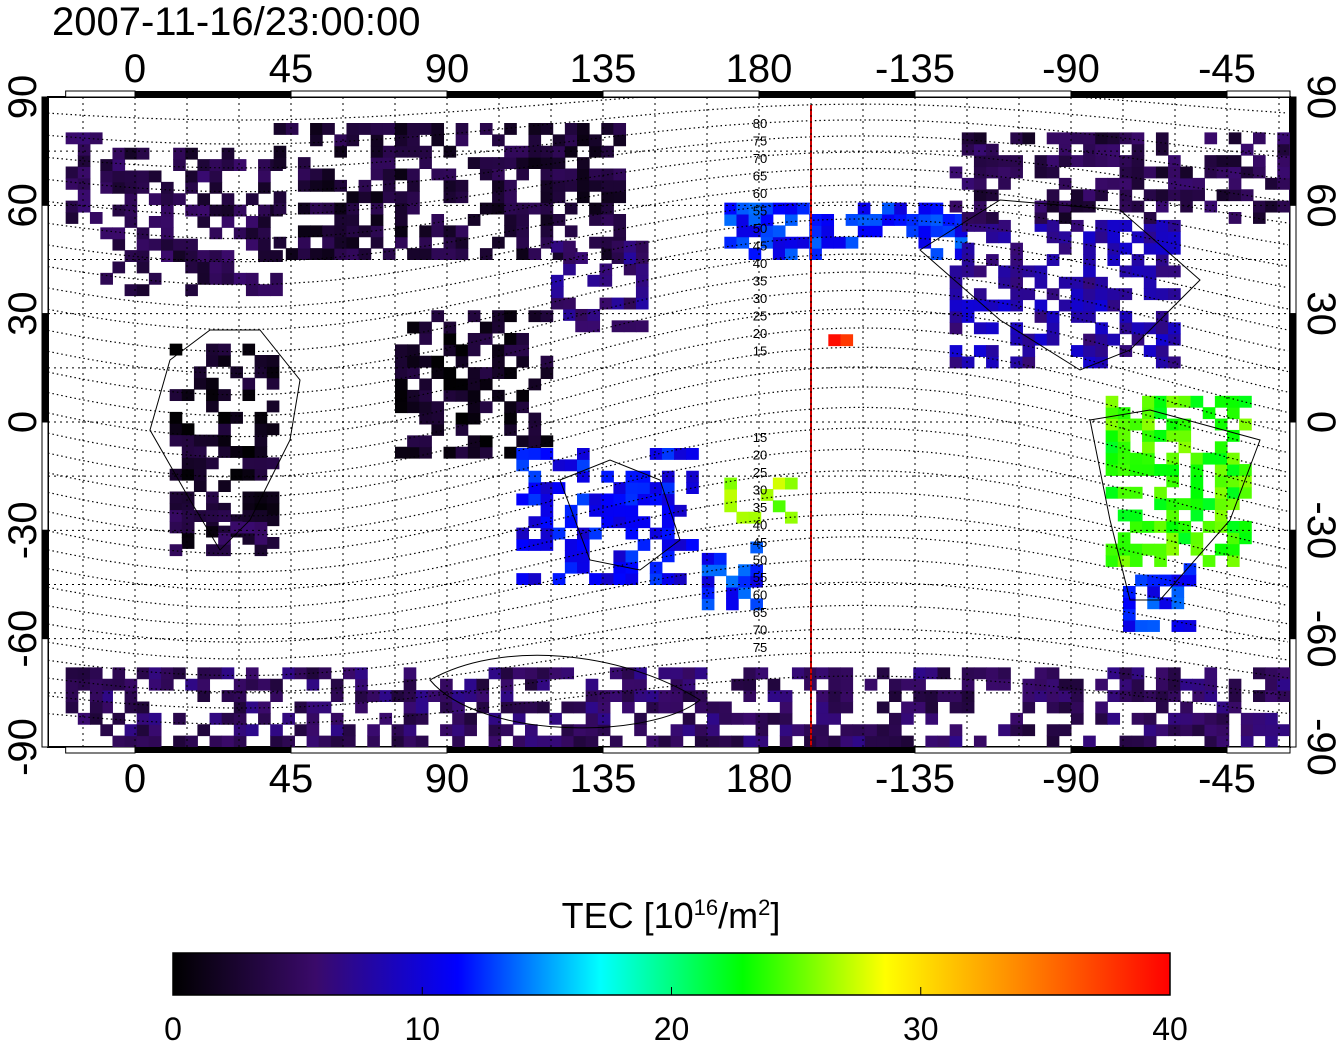 The height and width of the screenshot is (1042, 1342). Describe the element at coordinates (760, 193) in the screenshot. I see `contour-label: 60` at that location.